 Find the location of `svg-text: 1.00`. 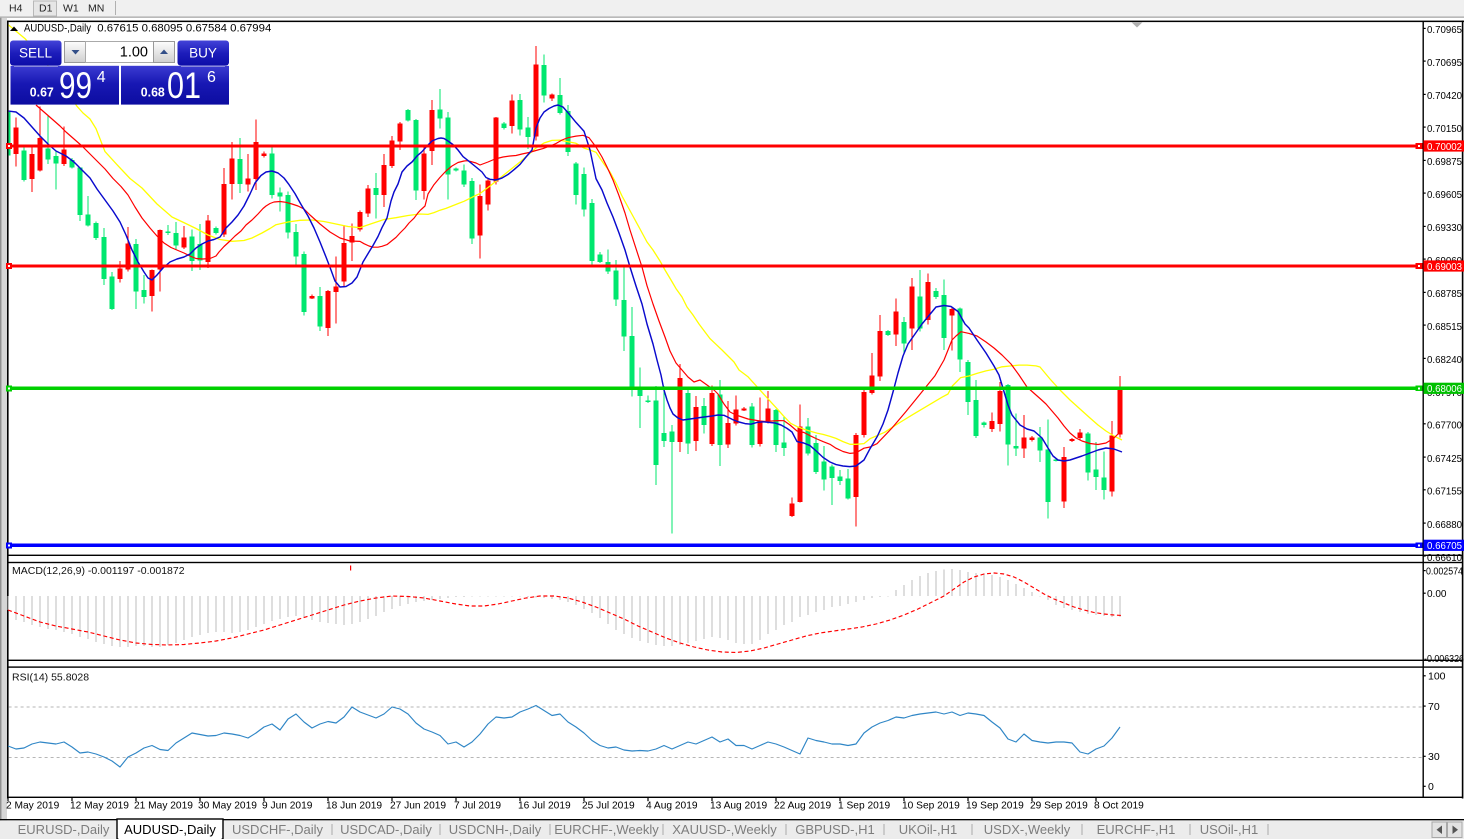

svg-text: 1.00 is located at coordinates (134, 53).